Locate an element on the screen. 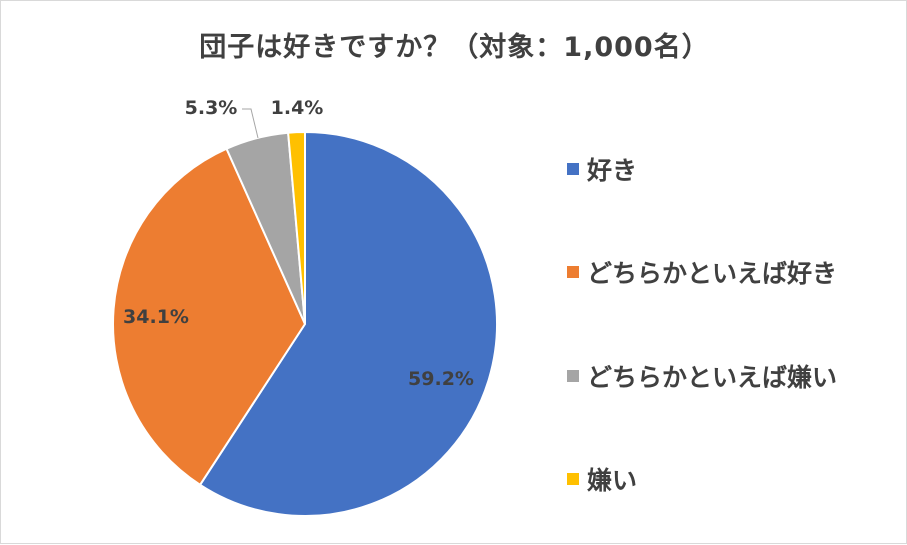 This screenshot has height=545, width=907. pie-slice-kirai is located at coordinates (296, 227).